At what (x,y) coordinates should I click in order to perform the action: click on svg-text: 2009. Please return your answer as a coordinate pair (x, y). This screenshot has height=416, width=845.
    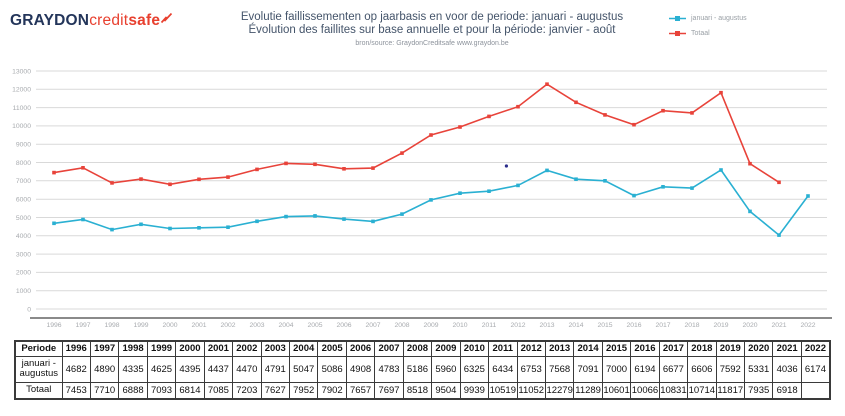
    Looking at the image, I should click on (430, 325).